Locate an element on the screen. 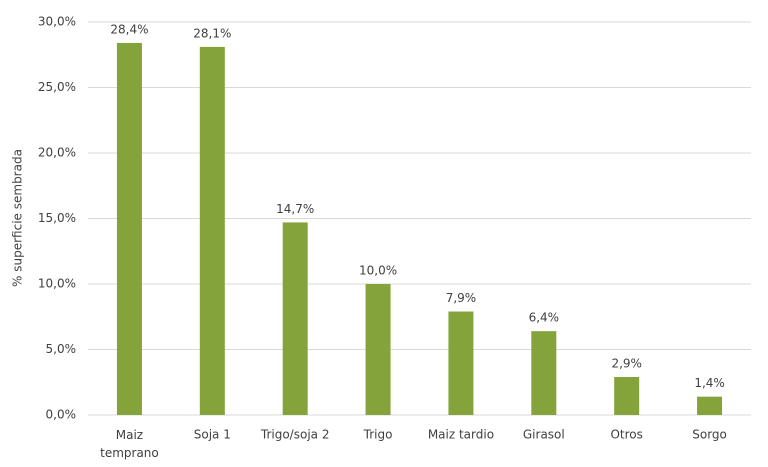  x-tick-label: Otros is located at coordinates (626, 435).